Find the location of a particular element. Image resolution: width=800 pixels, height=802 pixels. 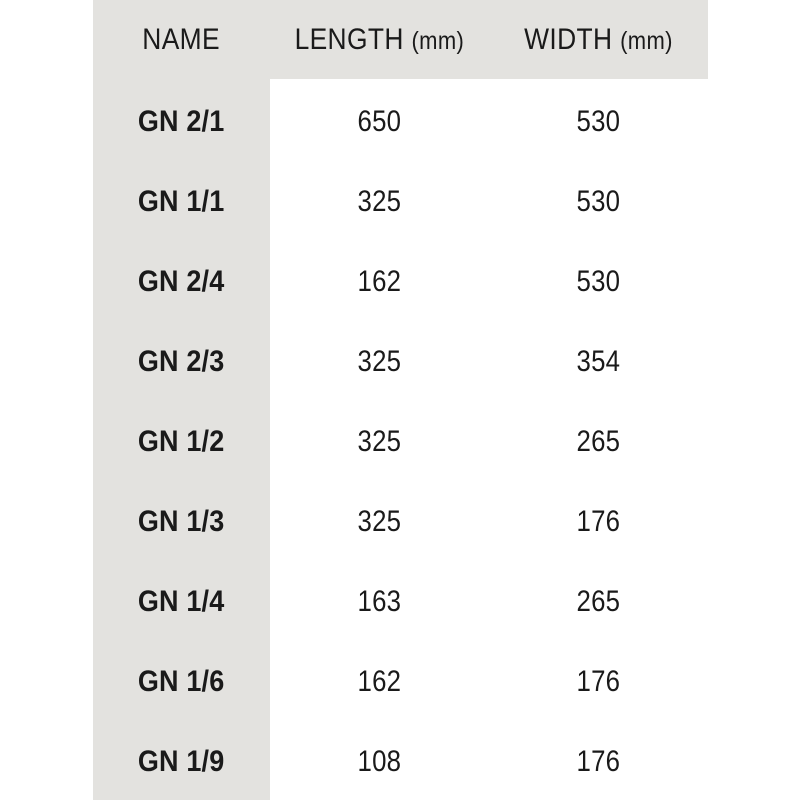

cell-name: GN 2/1 is located at coordinates (181, 121).